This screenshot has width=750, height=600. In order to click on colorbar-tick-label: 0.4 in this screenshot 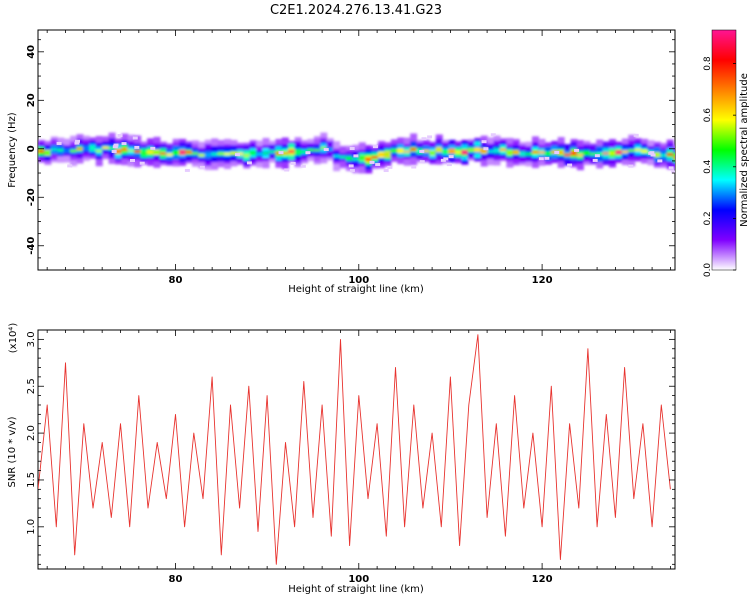, I will do `click(708, 166)`.